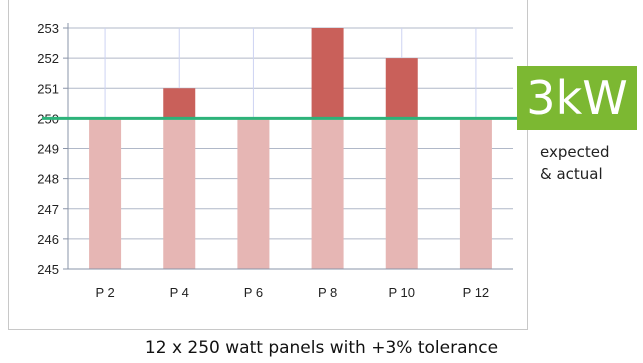  What do you see at coordinates (321, 348) in the screenshot?
I see `chart-caption: 12 x 250 watt panels with +3% tolerance` at bounding box center [321, 348].